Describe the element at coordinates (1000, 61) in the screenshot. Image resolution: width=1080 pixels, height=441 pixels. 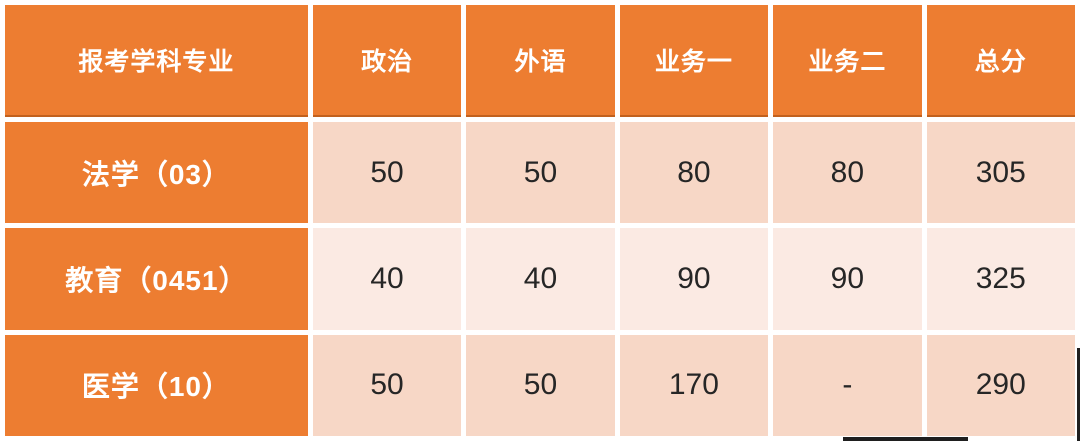
I see `header-cell-total: 总分` at that location.